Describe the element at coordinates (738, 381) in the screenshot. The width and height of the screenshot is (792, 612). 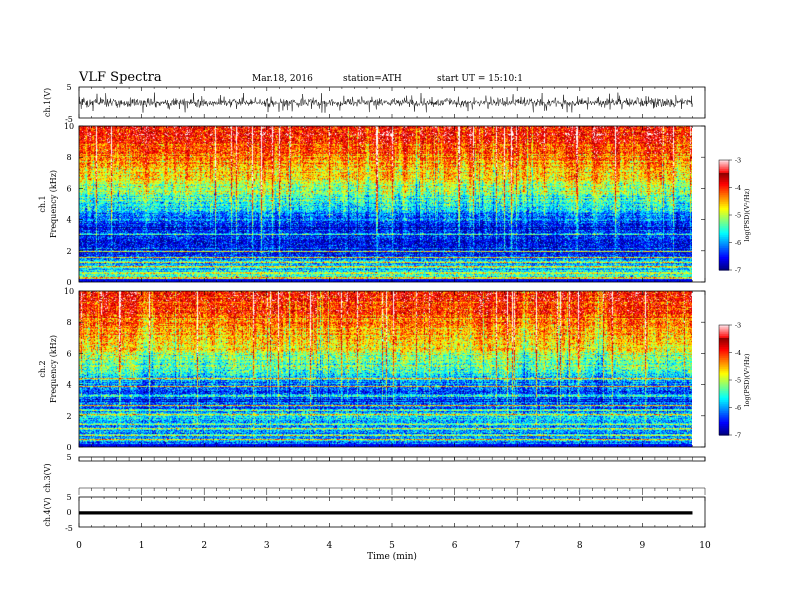
I see `colorbar-ch2-tick-label: -5` at that location.